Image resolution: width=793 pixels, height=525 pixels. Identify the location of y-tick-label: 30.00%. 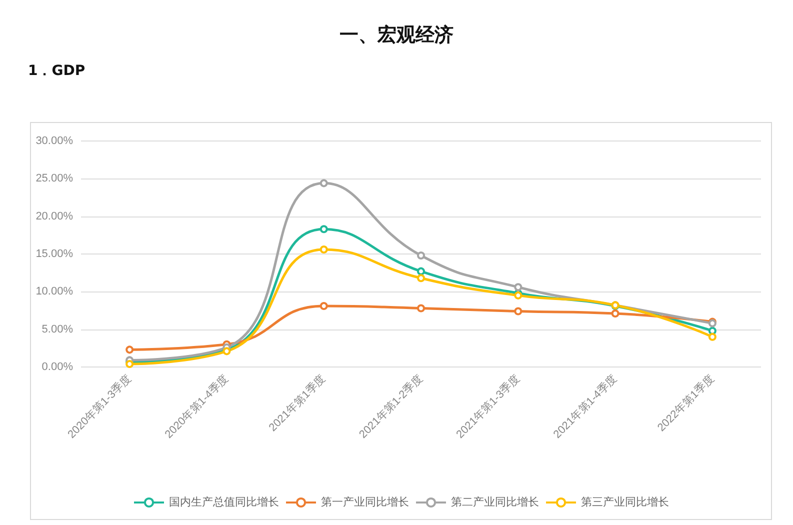
(55, 141).